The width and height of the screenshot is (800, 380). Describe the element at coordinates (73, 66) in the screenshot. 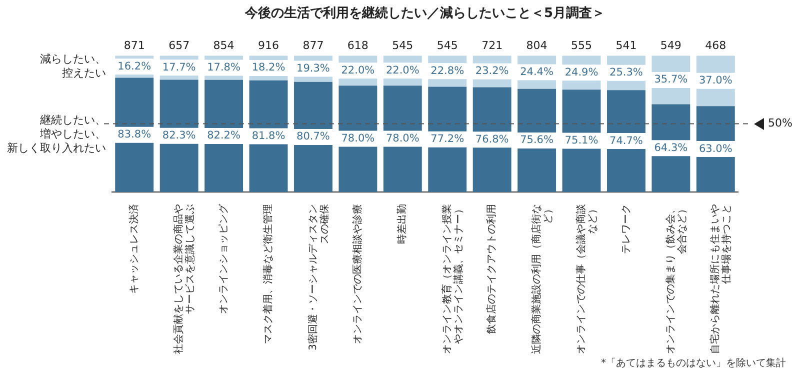

I see `series-label: 減らしたい、控えたい` at that location.